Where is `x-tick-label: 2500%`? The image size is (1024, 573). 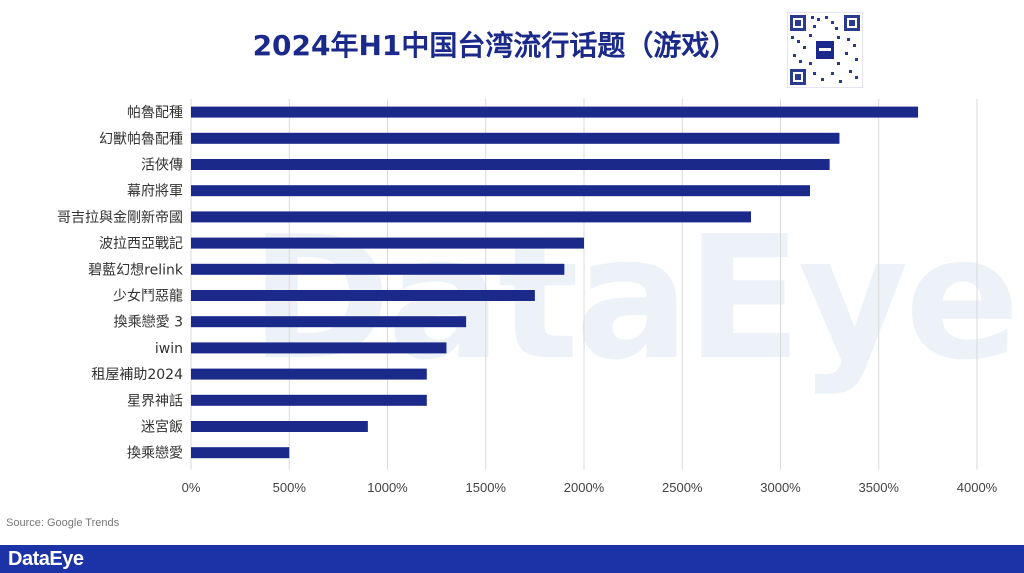 x-tick-label: 2500% is located at coordinates (682, 487).